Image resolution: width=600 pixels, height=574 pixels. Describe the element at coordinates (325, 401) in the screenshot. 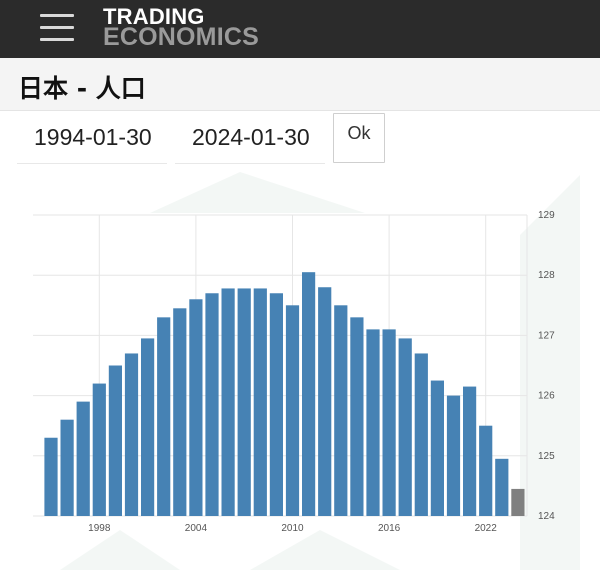

I see `bar-2012` at that location.